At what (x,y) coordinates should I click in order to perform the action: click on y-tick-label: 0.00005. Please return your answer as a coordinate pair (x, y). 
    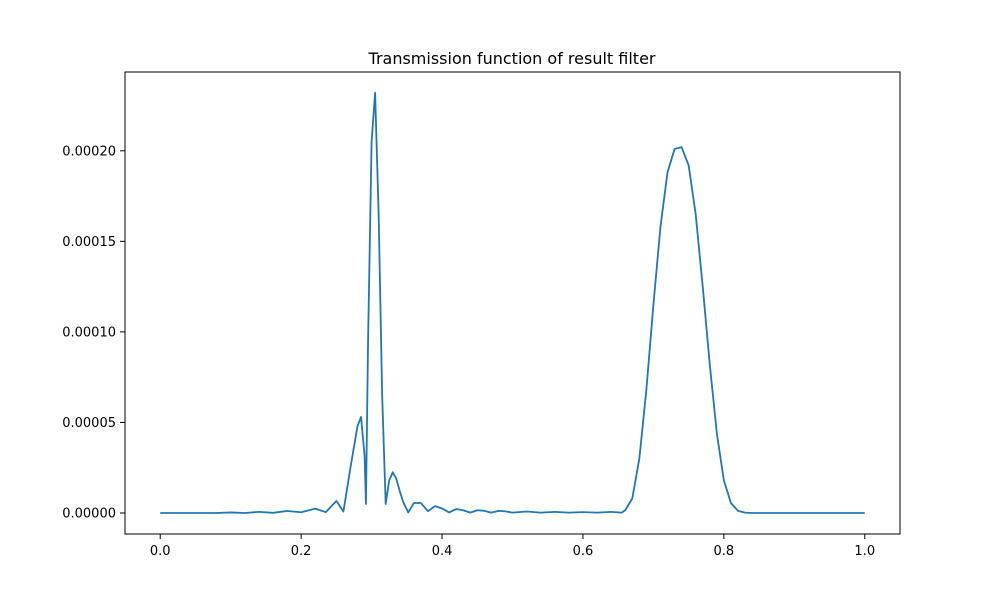
    Looking at the image, I should click on (89, 423).